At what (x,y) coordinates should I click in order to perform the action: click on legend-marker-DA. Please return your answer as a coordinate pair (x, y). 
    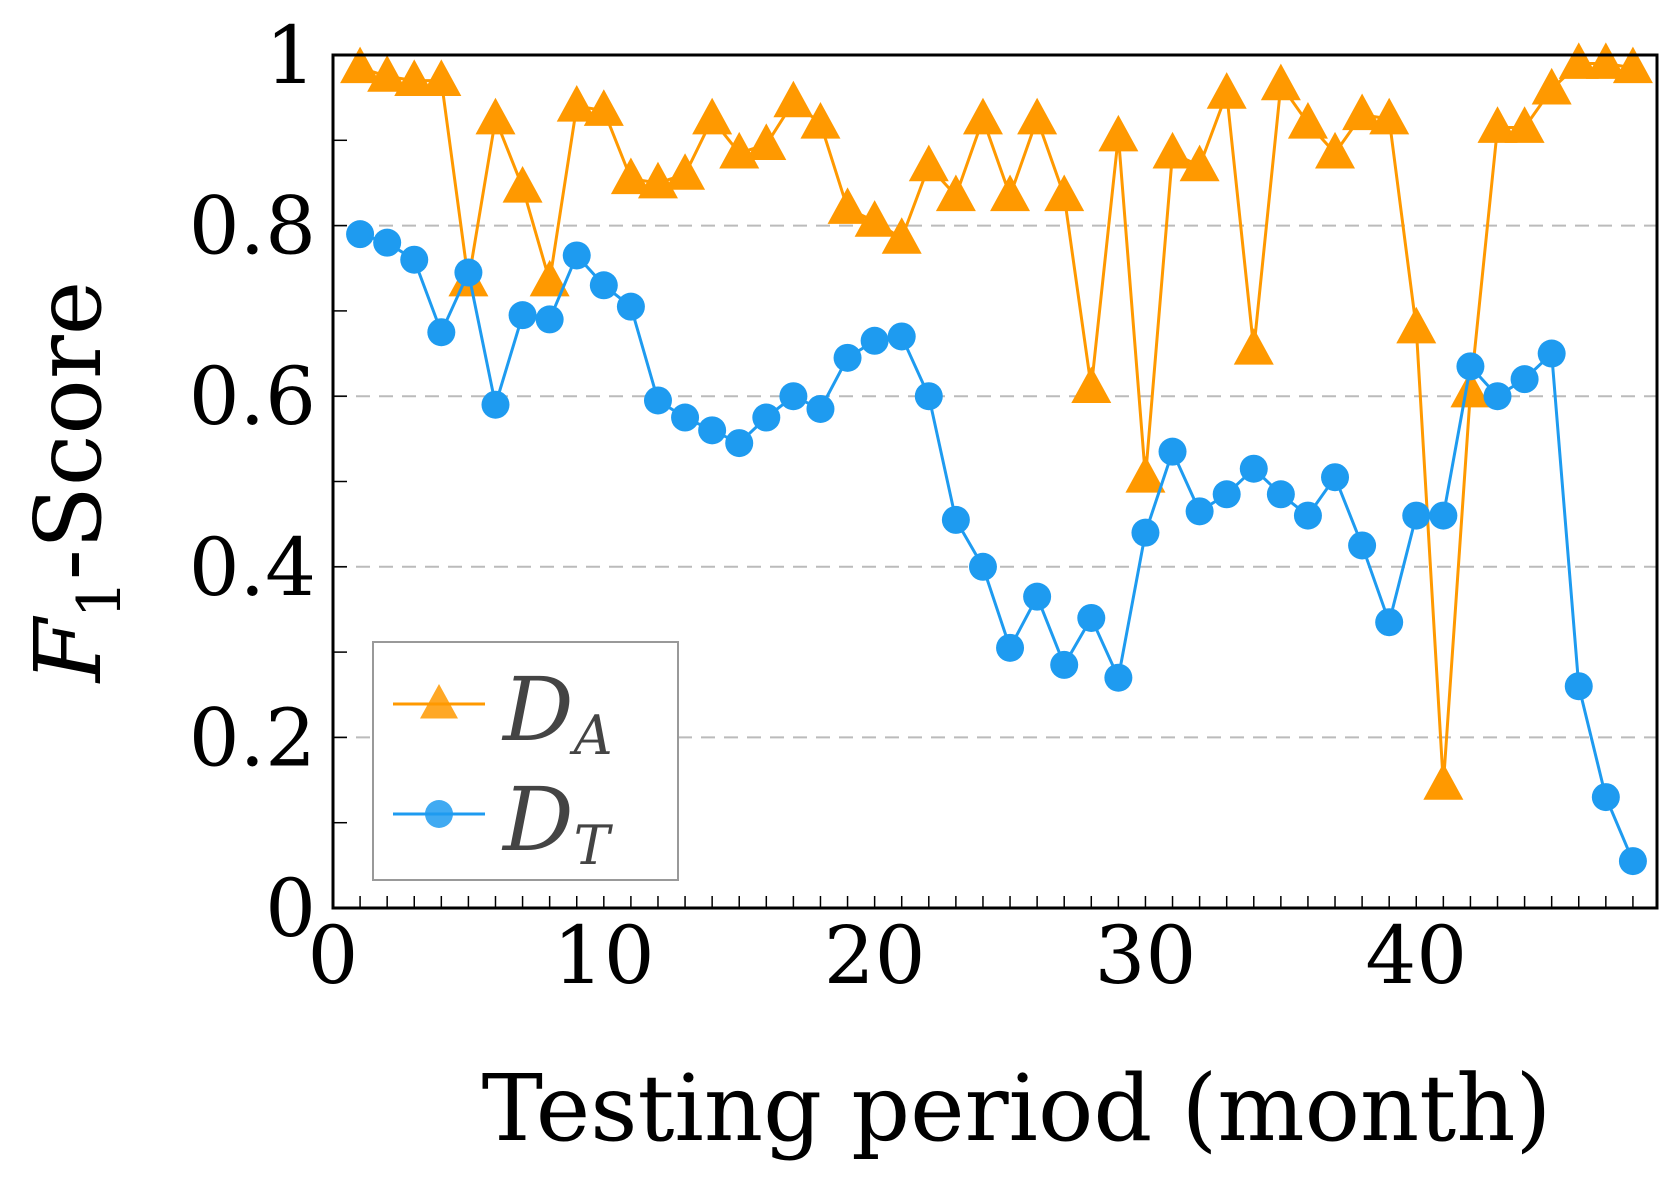
    Looking at the image, I should click on (439, 701).